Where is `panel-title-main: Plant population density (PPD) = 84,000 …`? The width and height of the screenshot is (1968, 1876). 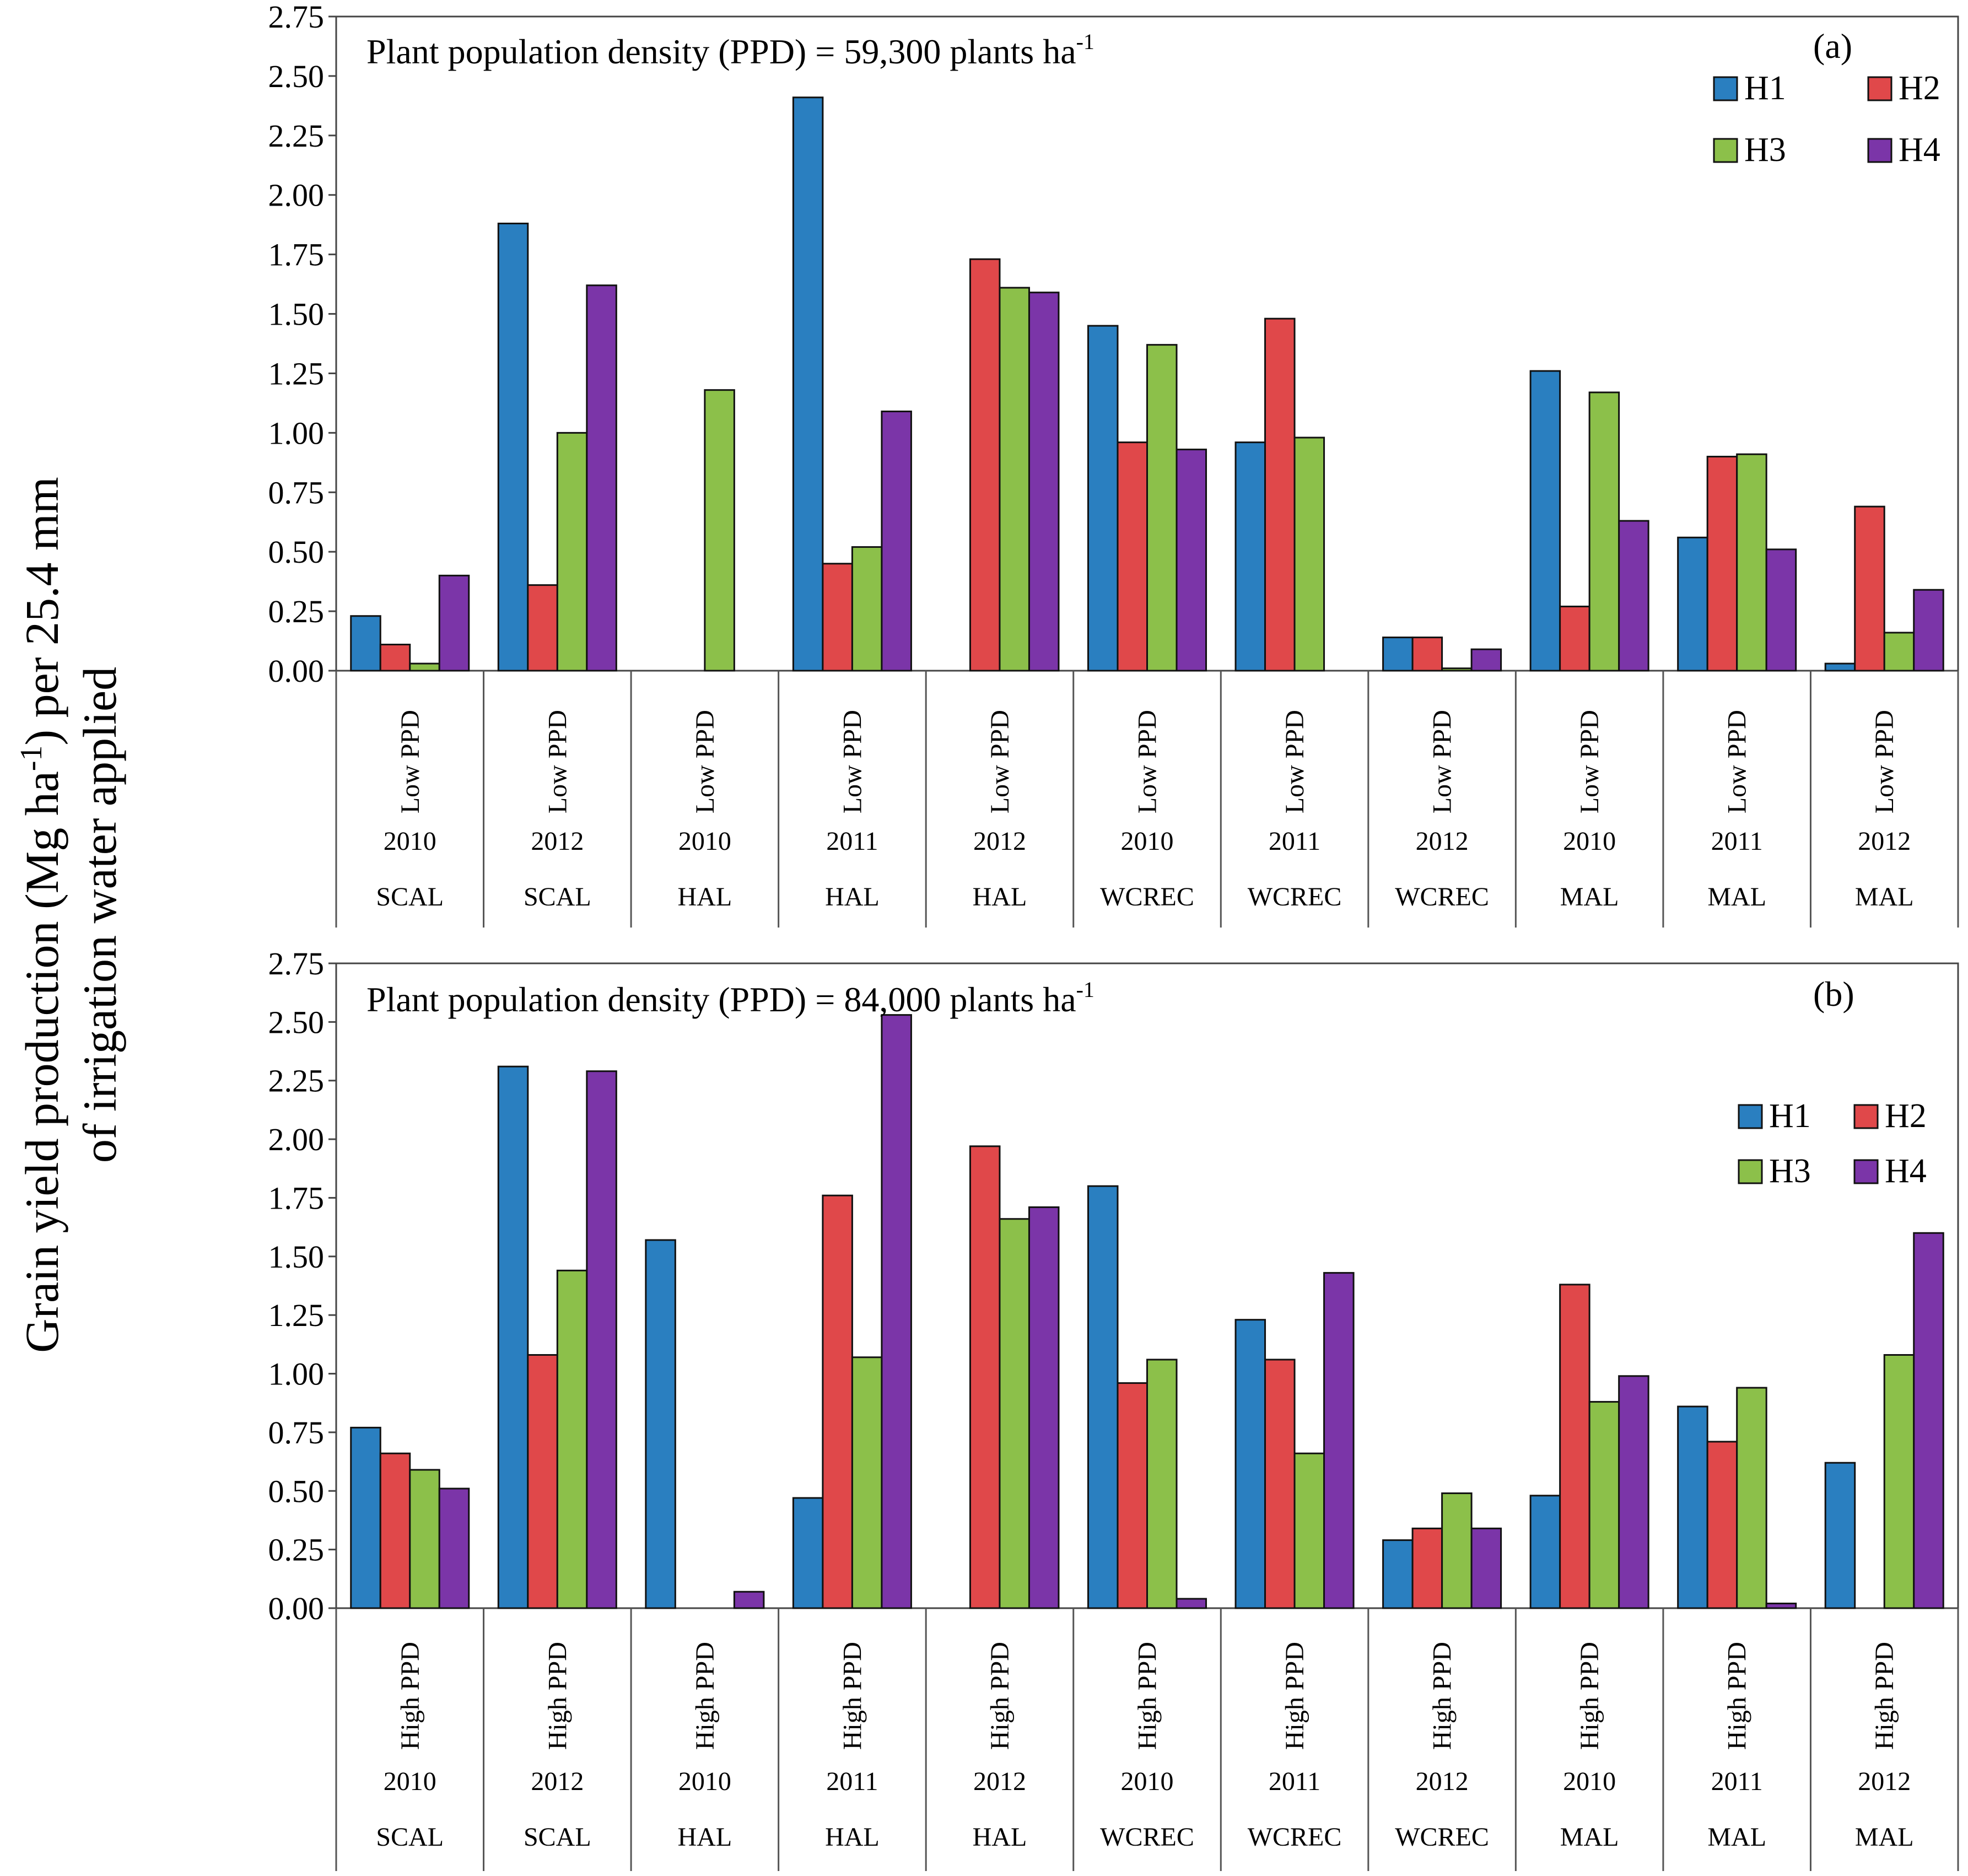
panel-title-main: Plant population density (PPD) = 84,000 … is located at coordinates (721, 999).